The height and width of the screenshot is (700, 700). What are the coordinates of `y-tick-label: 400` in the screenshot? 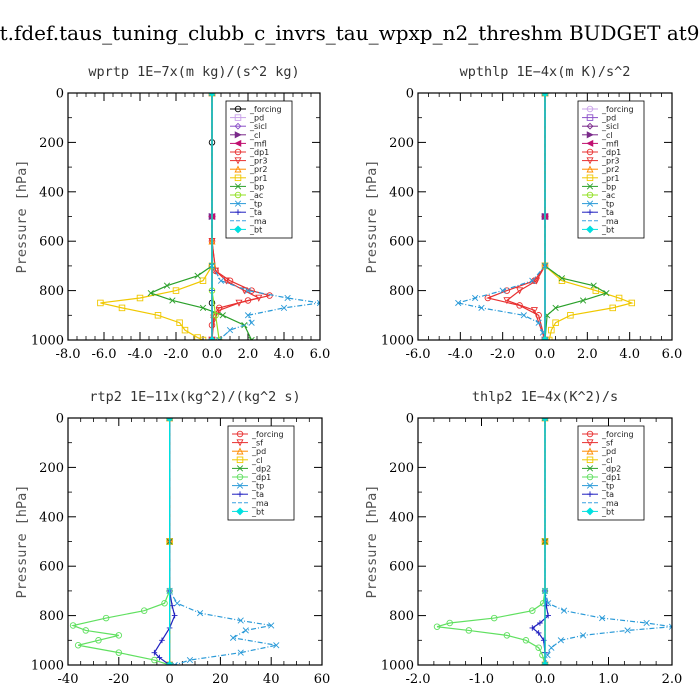 It's located at (51, 192).